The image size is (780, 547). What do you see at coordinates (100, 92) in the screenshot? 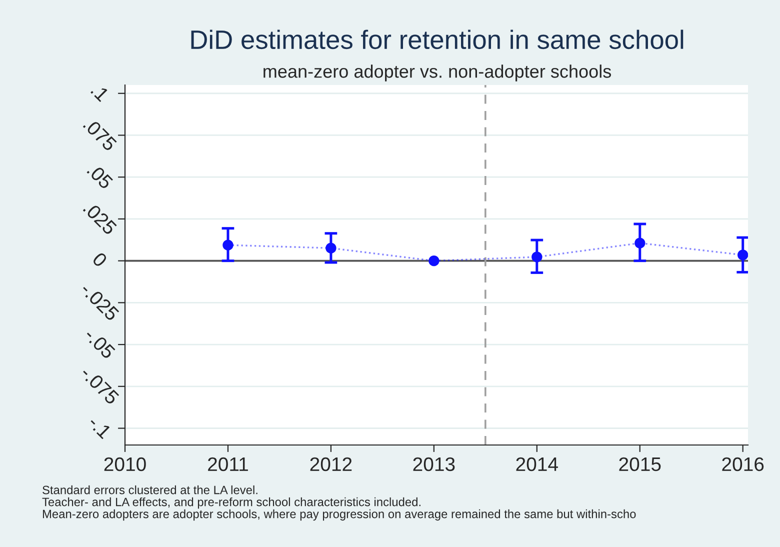
I see `y-tick-label: .1` at bounding box center [100, 92].